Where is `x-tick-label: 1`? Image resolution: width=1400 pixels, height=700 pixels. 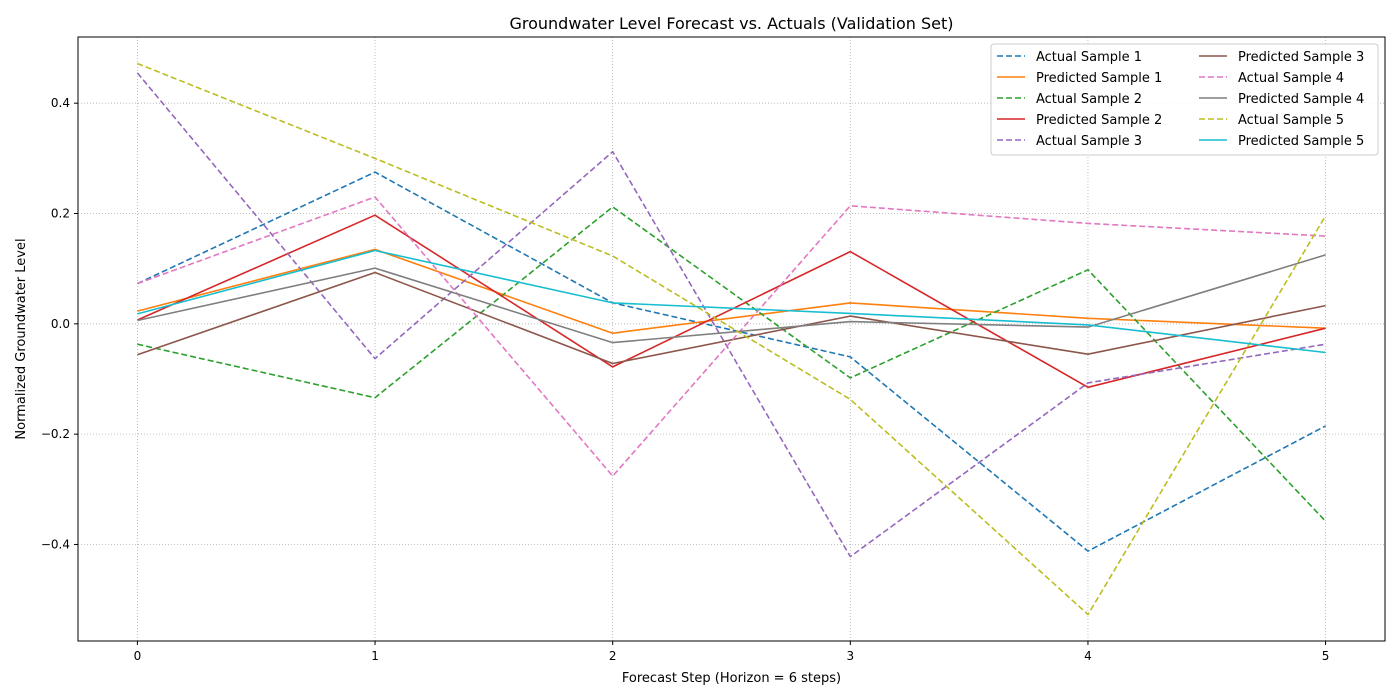 x-tick-label: 1 is located at coordinates (375, 656).